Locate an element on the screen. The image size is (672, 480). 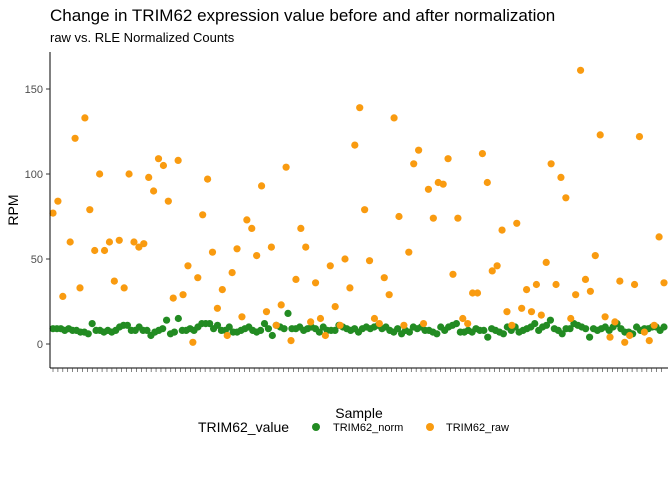
legend-label-norm: TRIM62_norm is located at coordinates (368, 428).